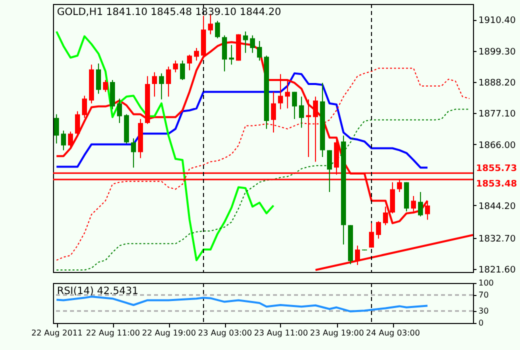 This screenshot has height=350, width=520. Describe the element at coordinates (496, 184) in the screenshot. I see `ref-line-label: 1853.48` at that location.